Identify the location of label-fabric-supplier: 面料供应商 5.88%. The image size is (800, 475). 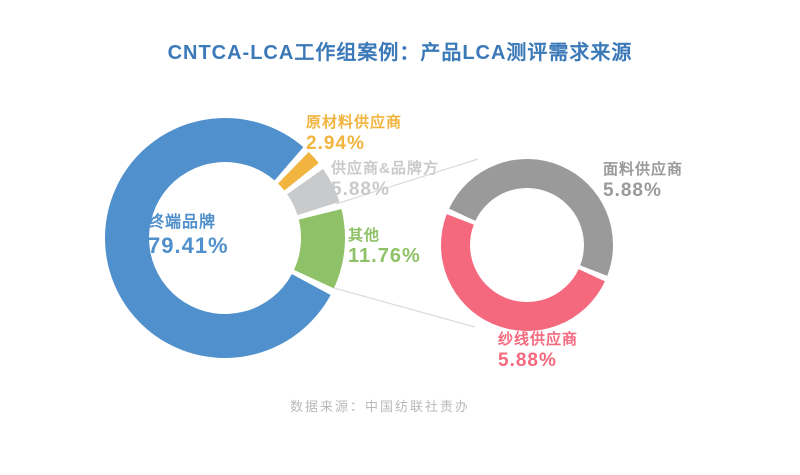
(643, 181).